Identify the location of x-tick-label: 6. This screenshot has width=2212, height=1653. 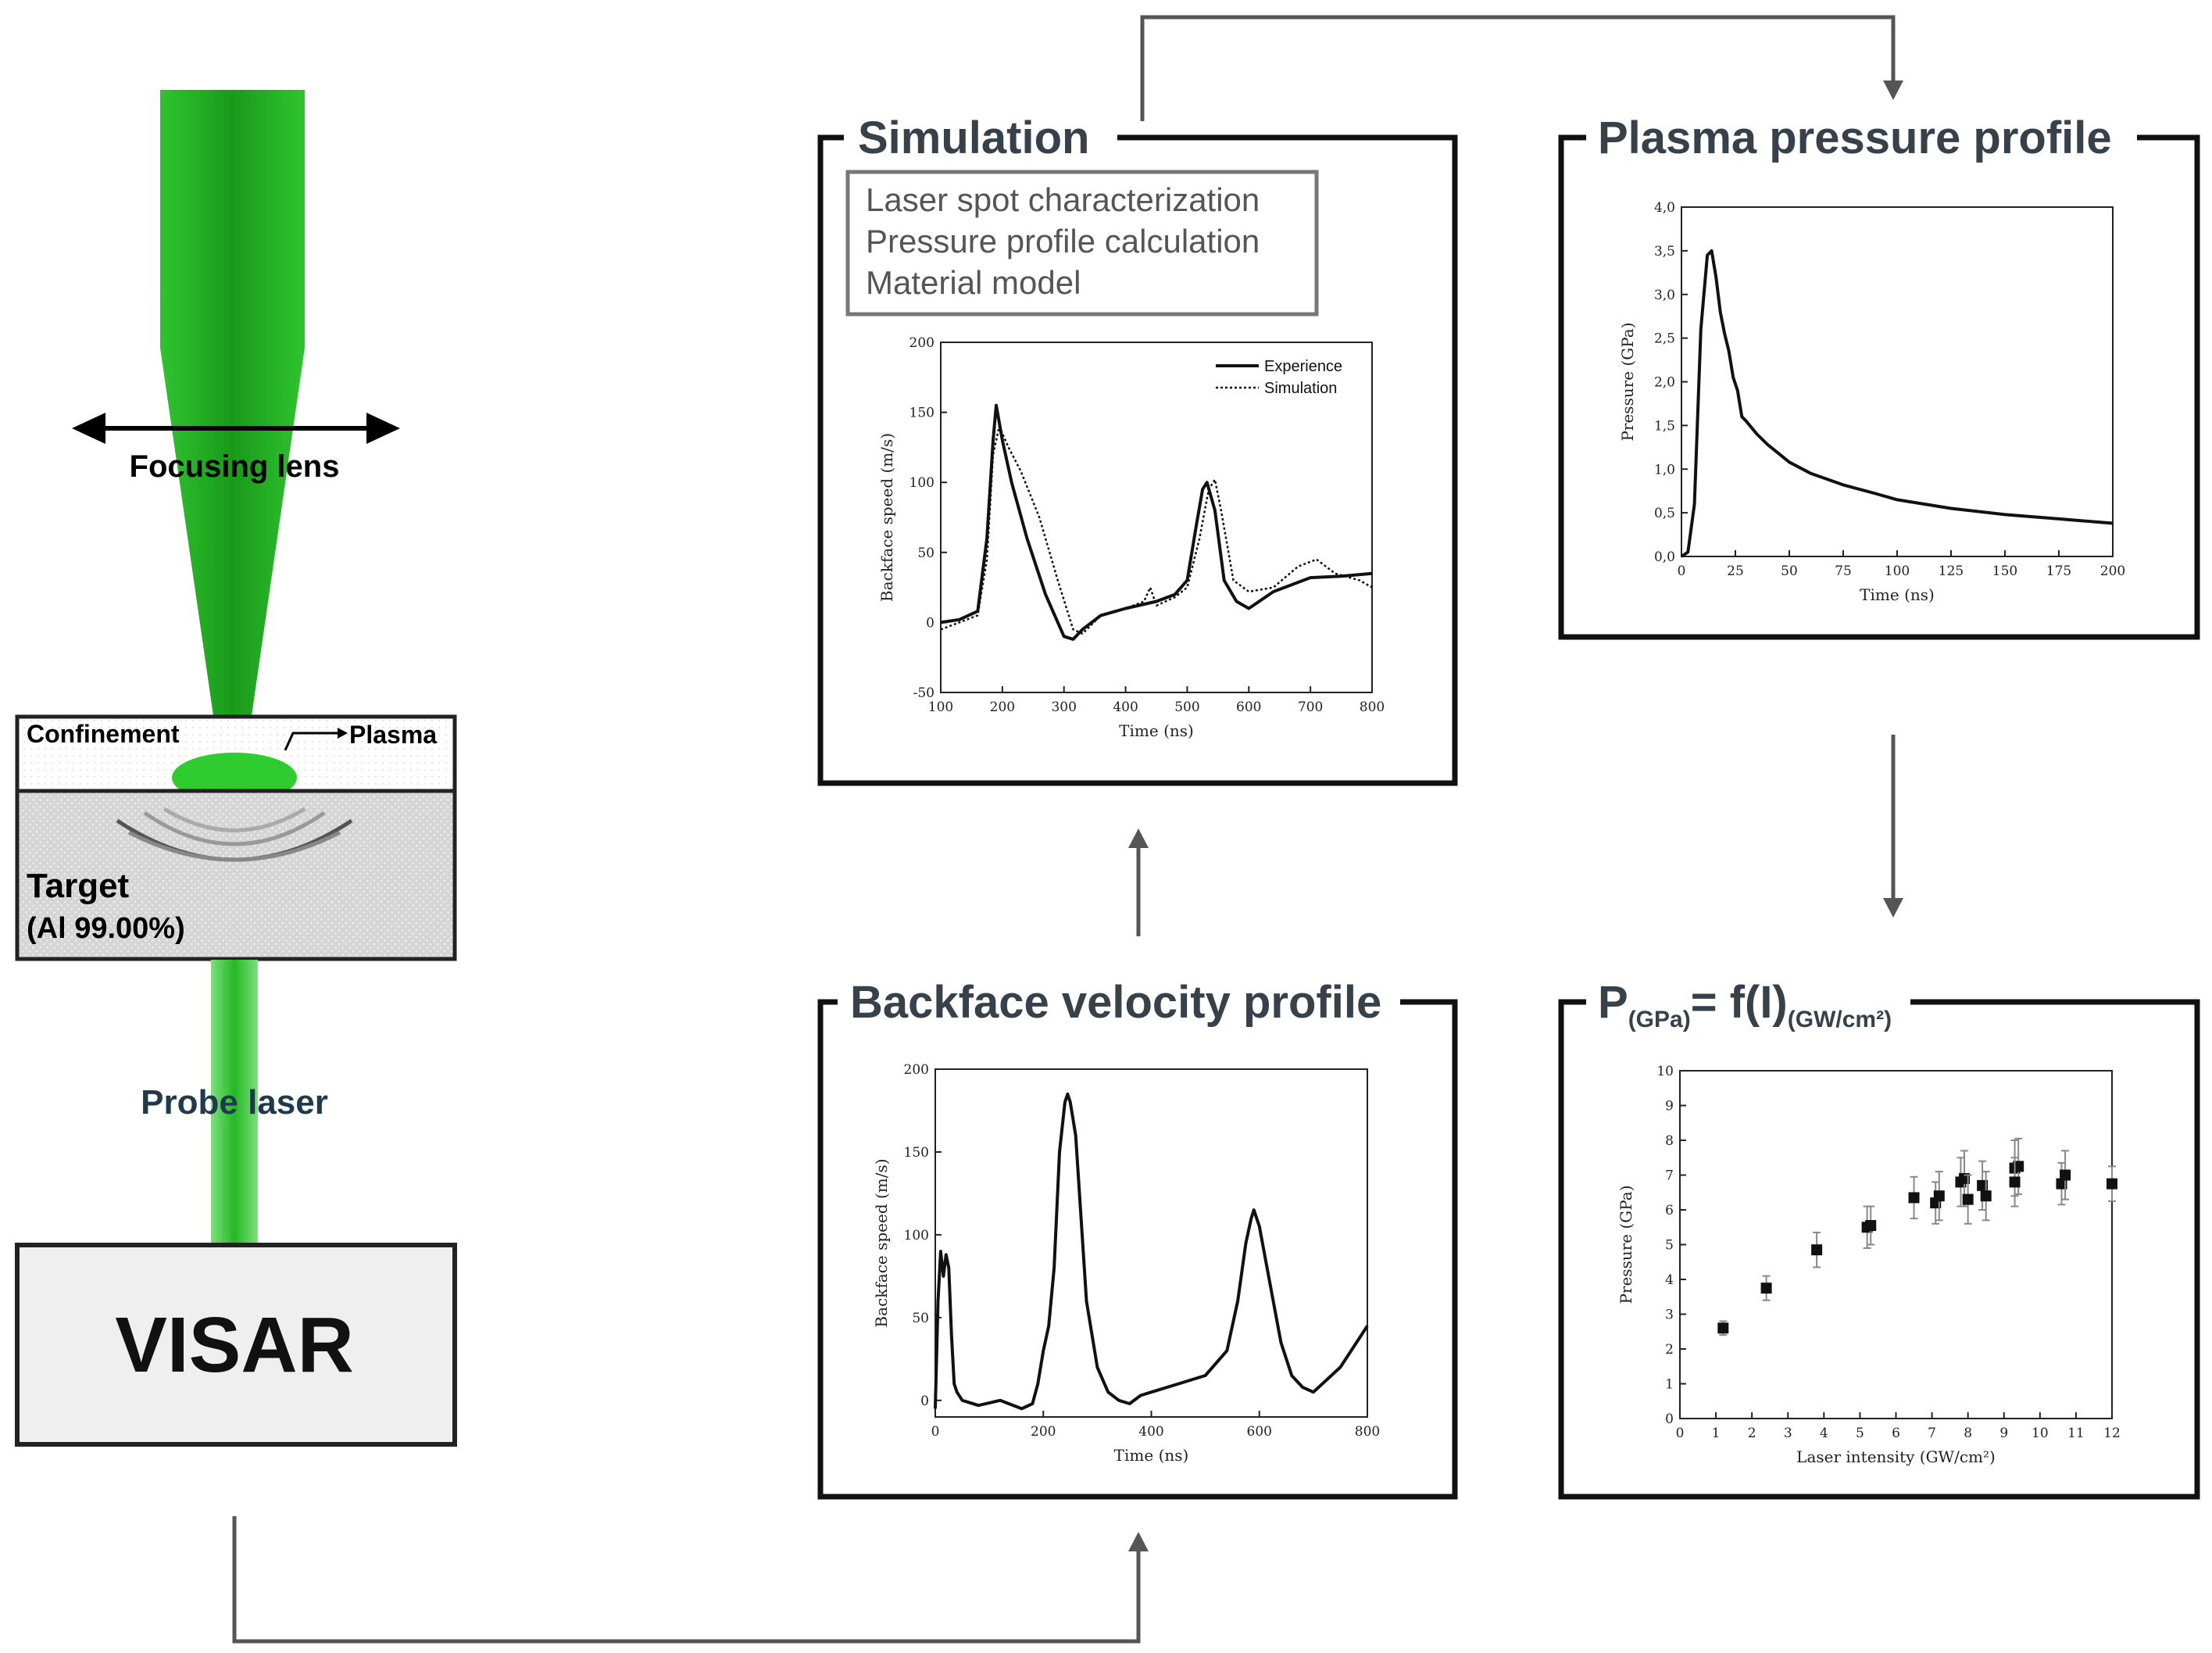
(1896, 1433).